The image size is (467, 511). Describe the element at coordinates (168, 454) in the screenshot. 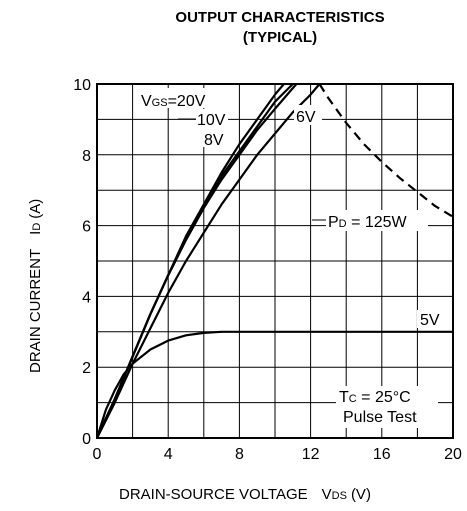

I see `x-tick-label: 4` at that location.